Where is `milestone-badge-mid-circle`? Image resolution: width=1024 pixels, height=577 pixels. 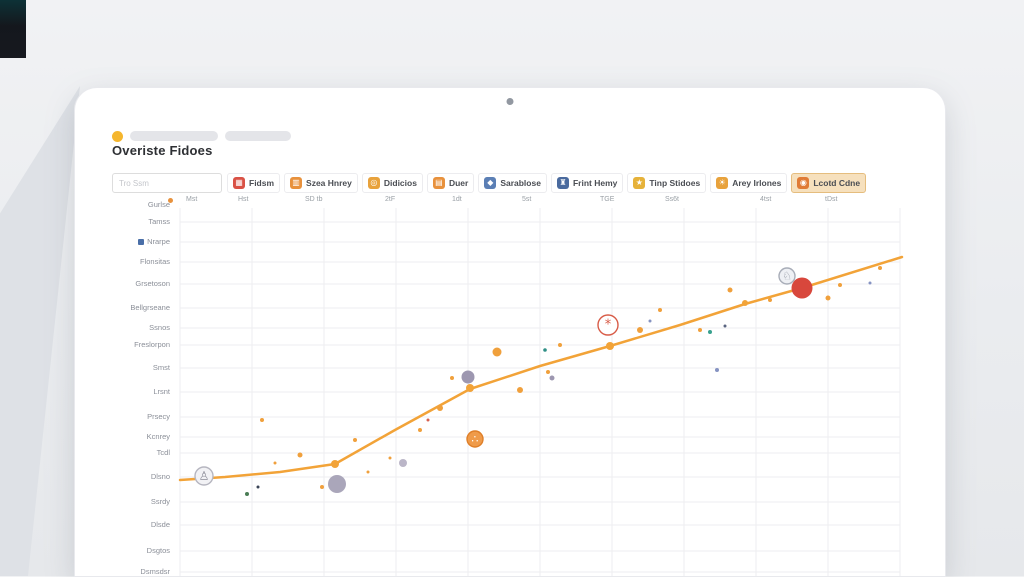 milestone-badge-mid-circle is located at coordinates (475, 439).